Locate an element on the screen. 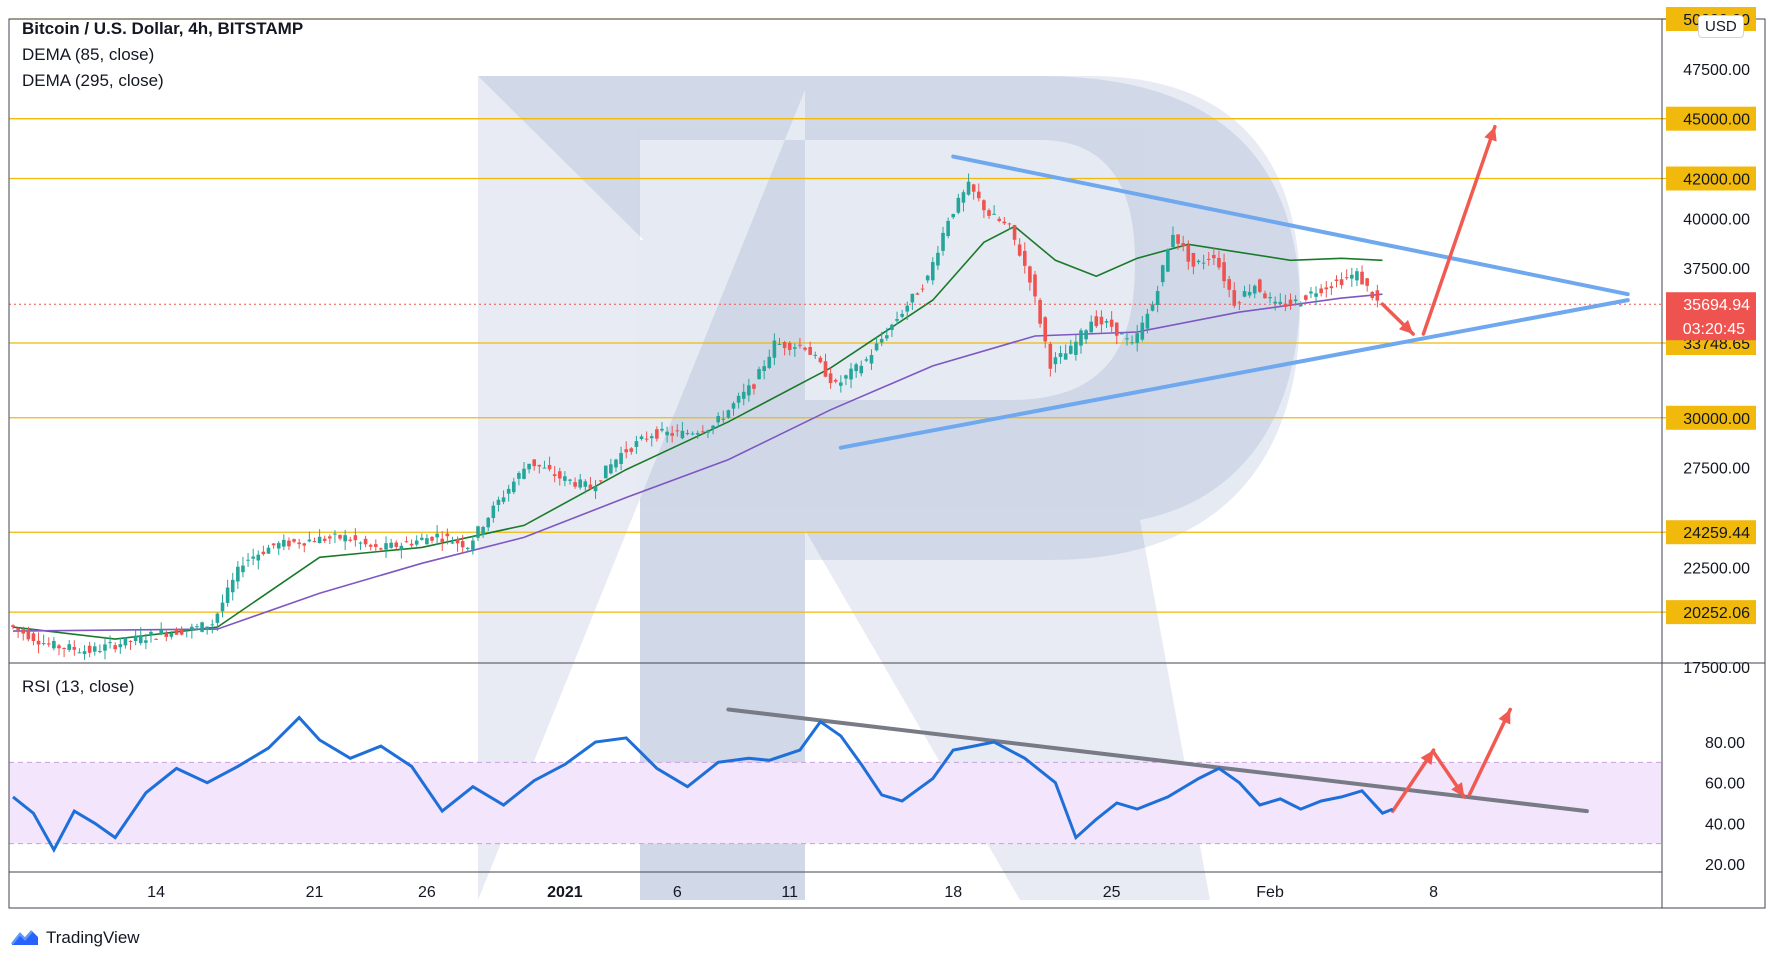 The height and width of the screenshot is (969, 1775). time-tick-label: 25 is located at coordinates (1112, 892).